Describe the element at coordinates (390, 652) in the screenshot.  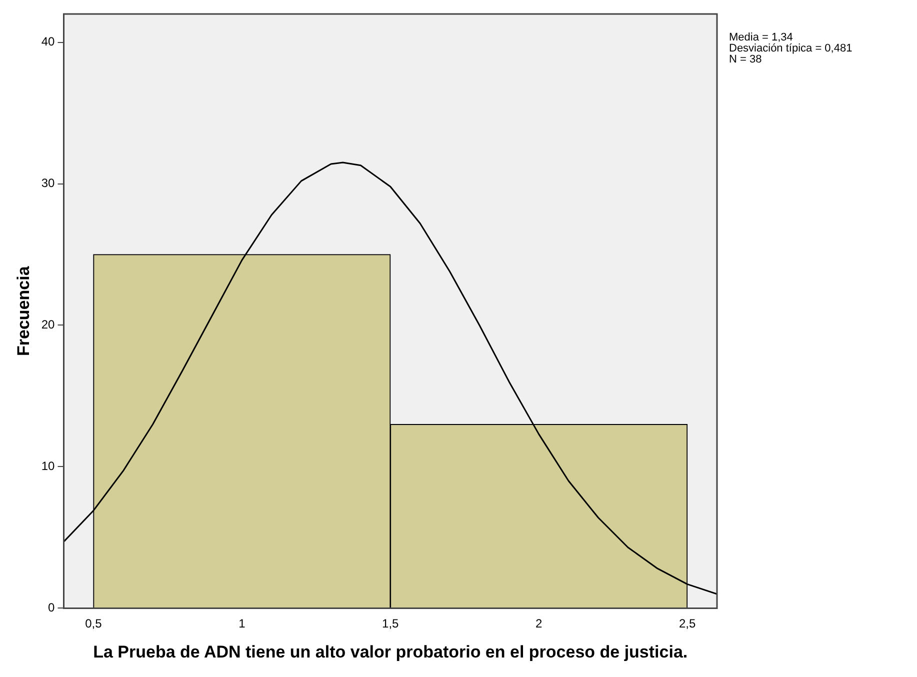
I see `x-axis-title: La Prueba de ADN tiene un alto valor probatorio en el proceso de justicia.` at that location.